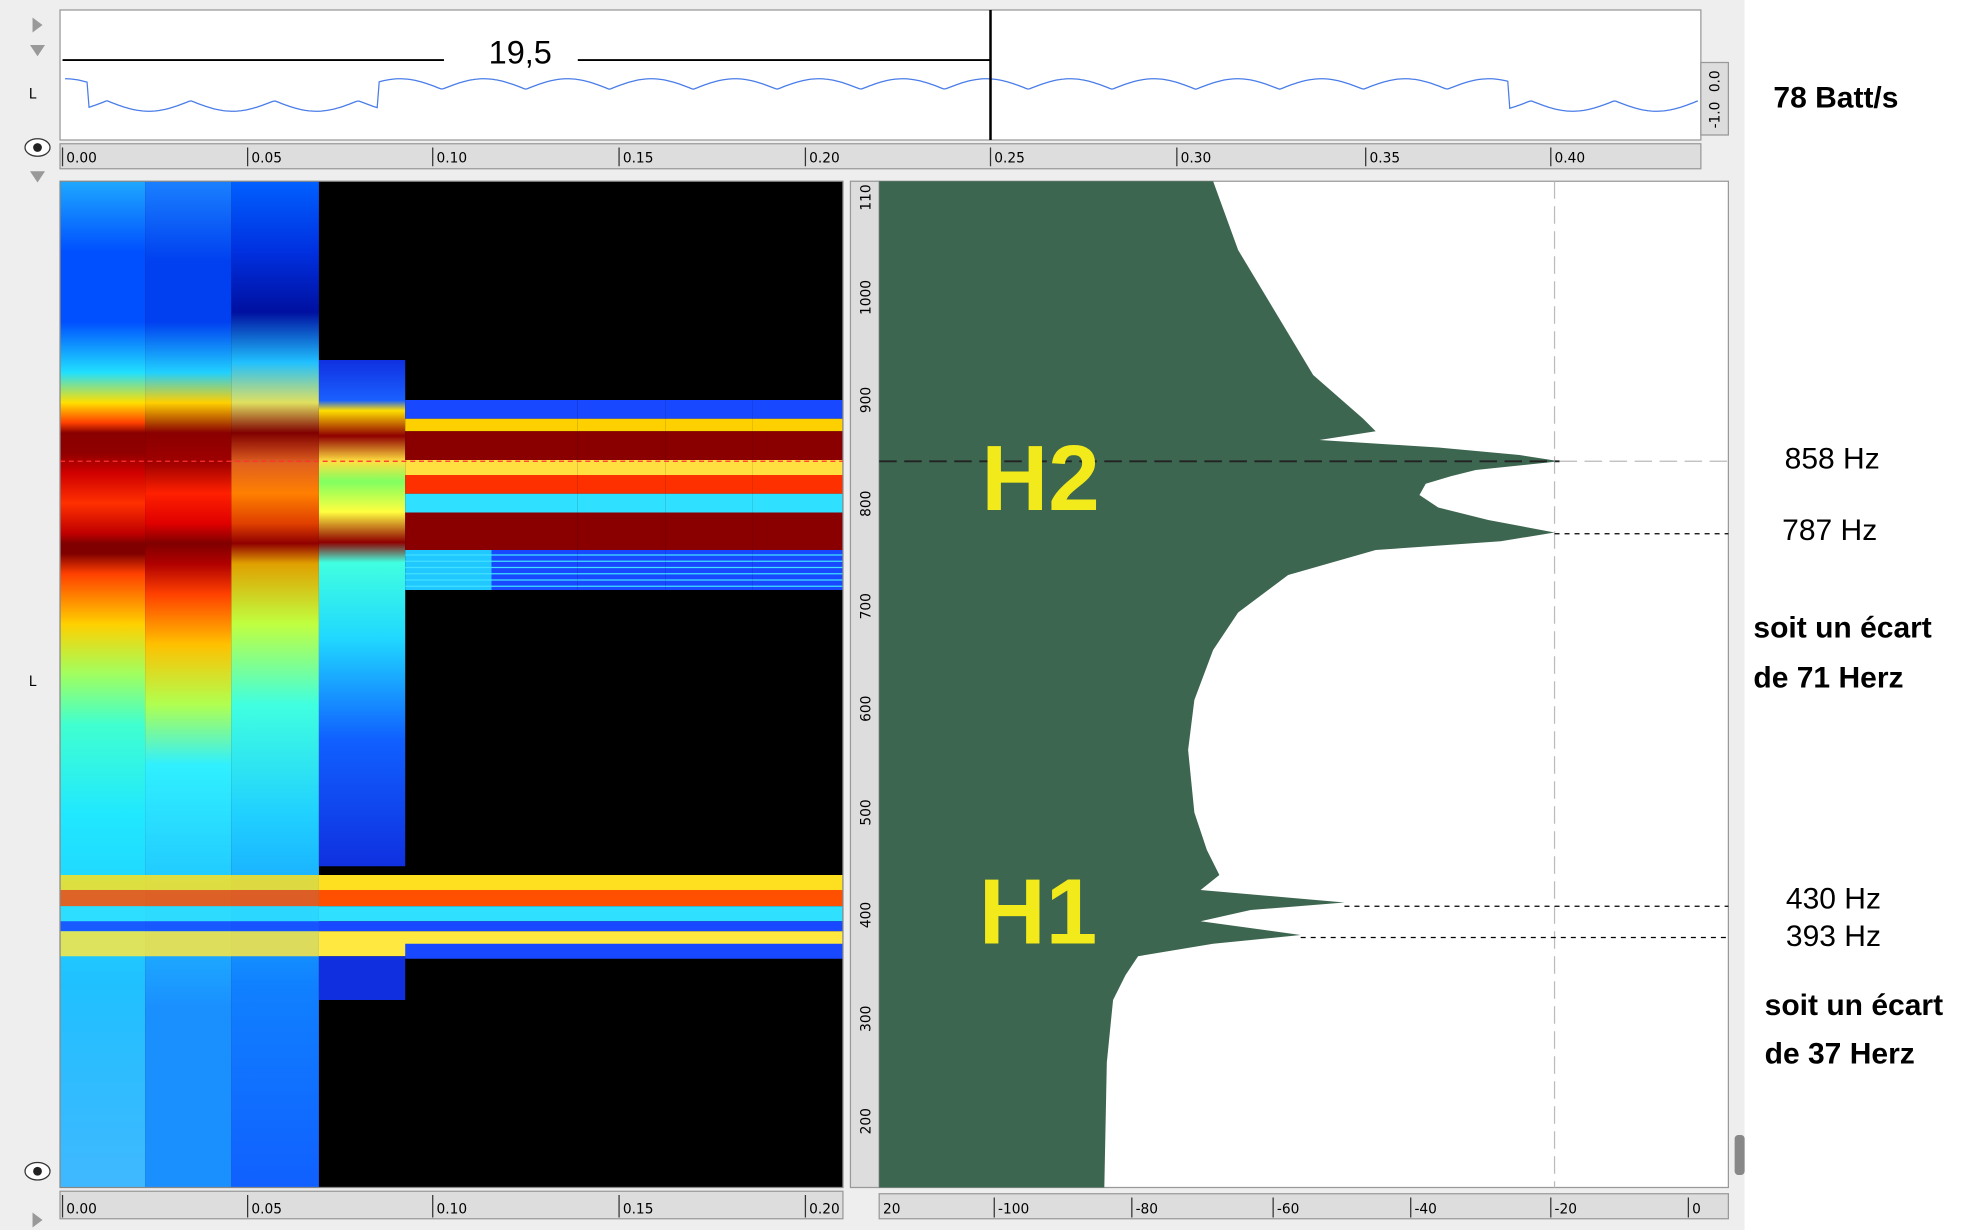 The width and height of the screenshot is (1961, 1230). I want to click on frequency-tick-label: 700, so click(866, 606).